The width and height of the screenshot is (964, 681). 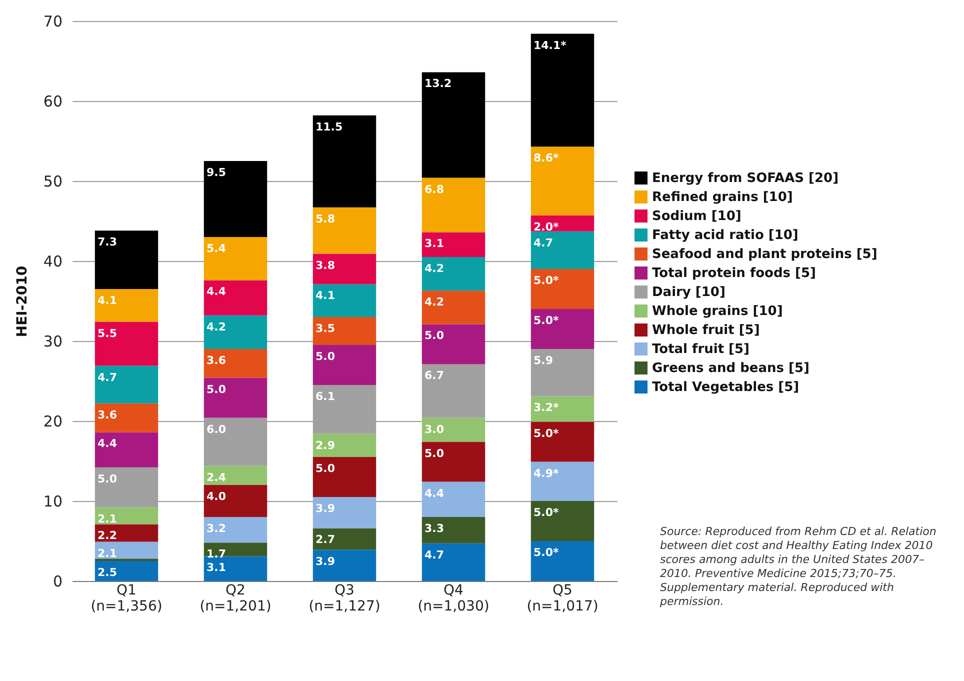 I want to click on data-label: 3.5, so click(x=325, y=328).